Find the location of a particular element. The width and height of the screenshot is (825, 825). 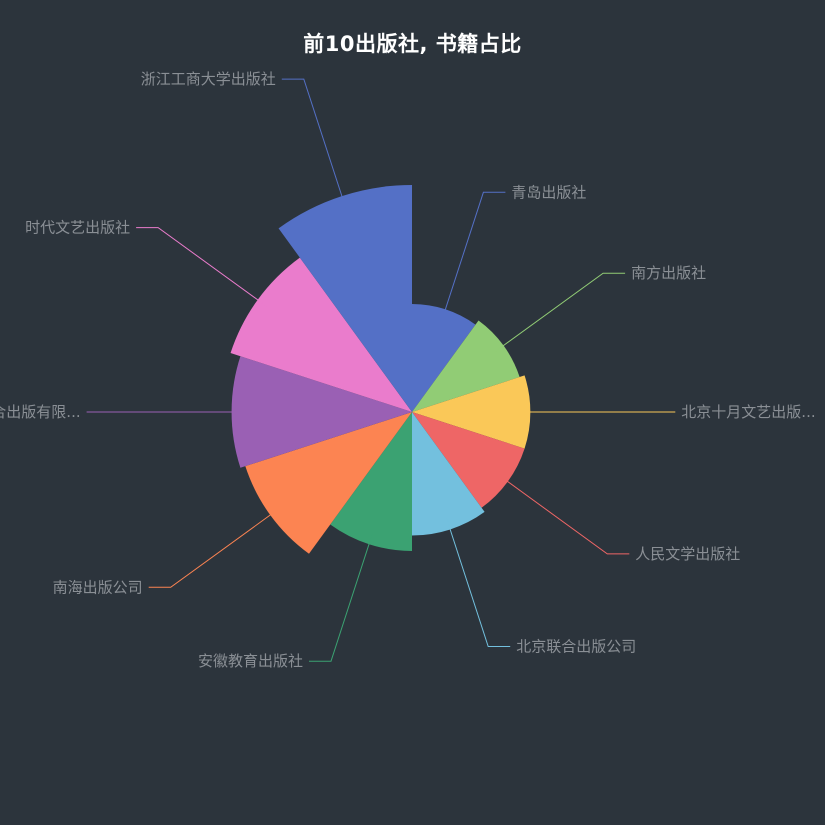

slice-label-9: 时代文艺出版社 is located at coordinates (77, 228).